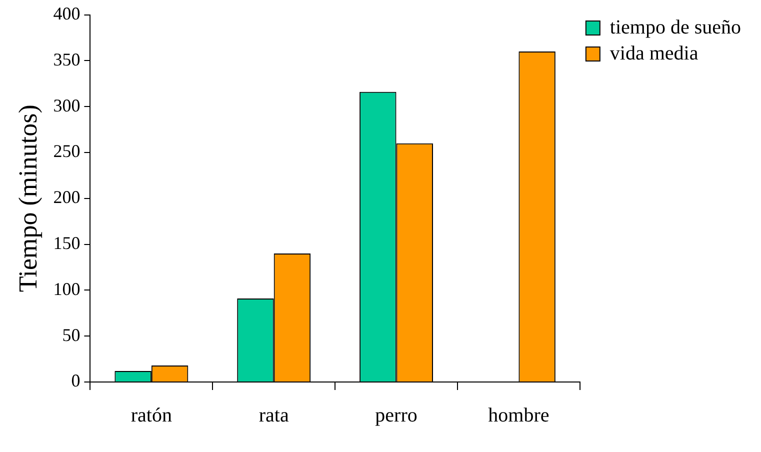  Describe the element at coordinates (273, 415) in the screenshot. I see `x-tick-label: rata` at that location.